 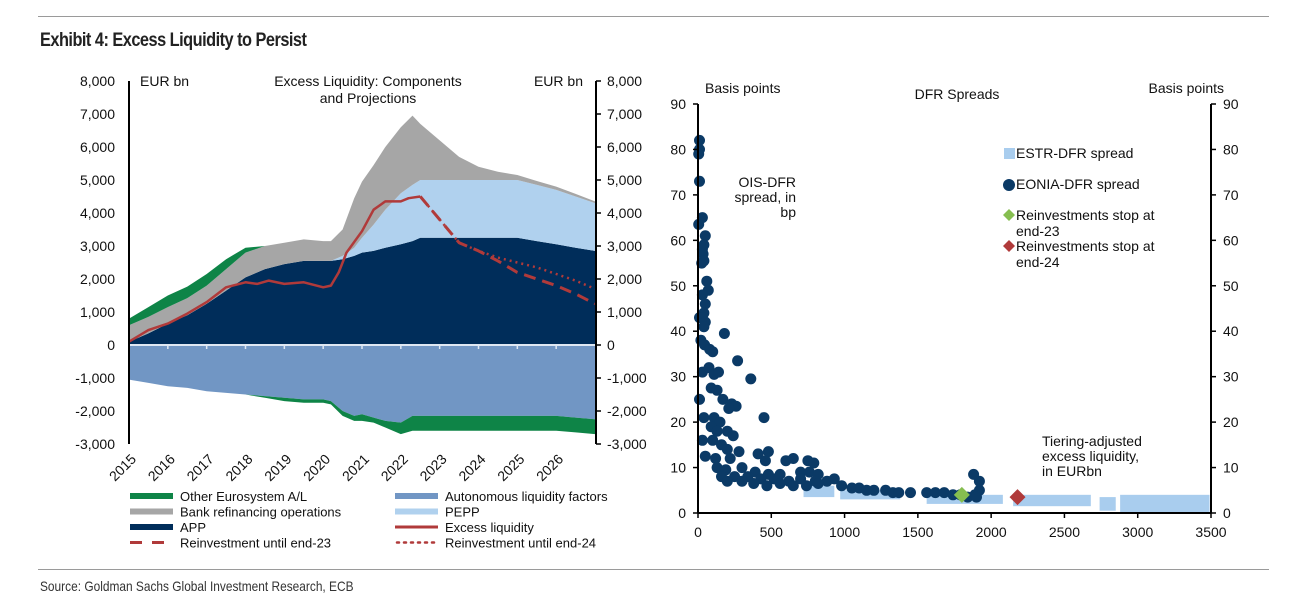 What do you see at coordinates (698, 532) in the screenshot?
I see `x-tick-label: 0` at bounding box center [698, 532].